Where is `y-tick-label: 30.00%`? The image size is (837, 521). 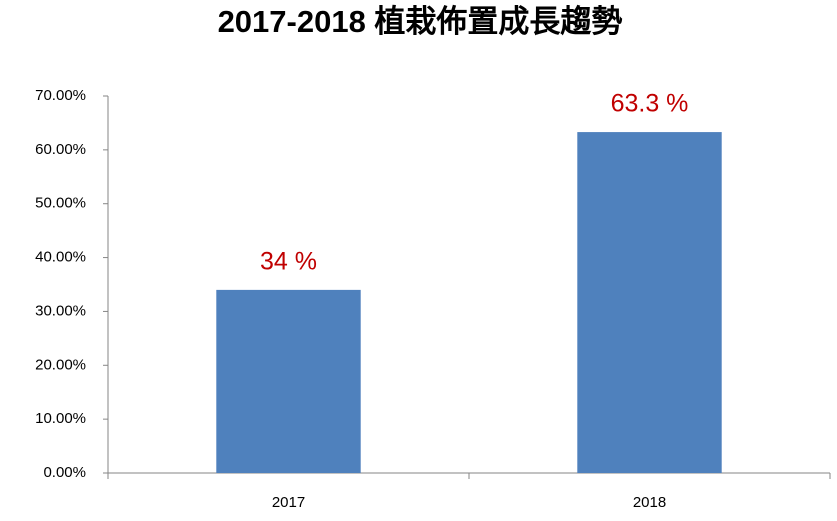
y-tick-label: 30.00% is located at coordinates (60, 310).